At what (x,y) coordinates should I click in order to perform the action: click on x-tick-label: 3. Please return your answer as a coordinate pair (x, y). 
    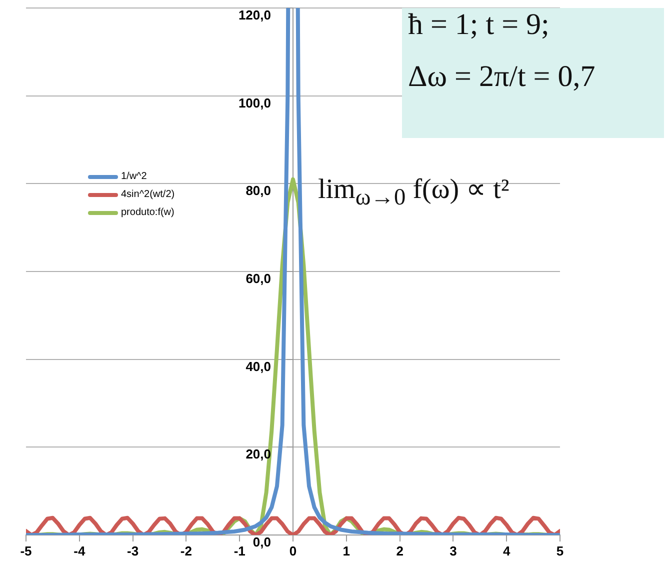
    Looking at the image, I should click on (453, 550).